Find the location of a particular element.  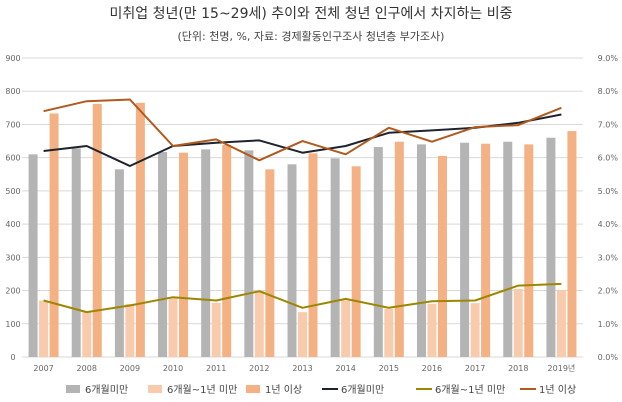

x-tick-label: 2011 is located at coordinates (216, 368).